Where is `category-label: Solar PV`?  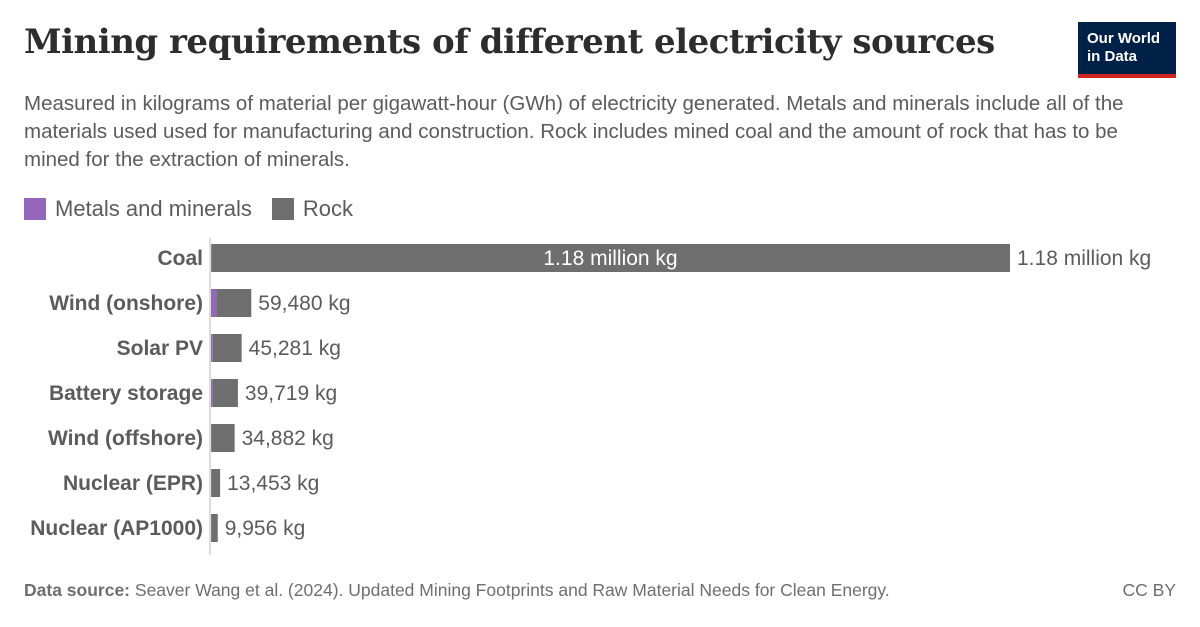 category-label: Solar PV is located at coordinates (160, 348).